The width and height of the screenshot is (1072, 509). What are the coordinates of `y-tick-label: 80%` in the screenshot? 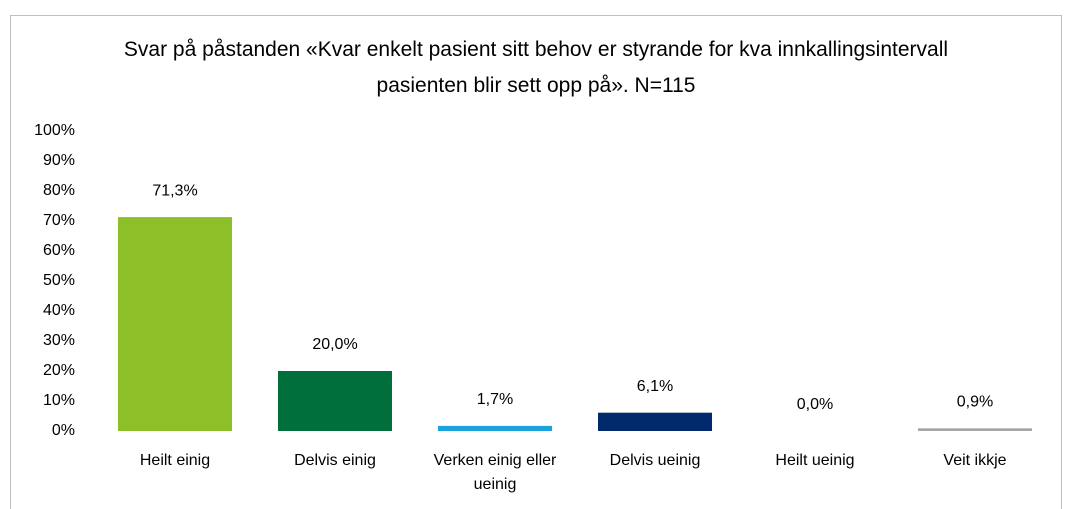 It's located at (59, 190).